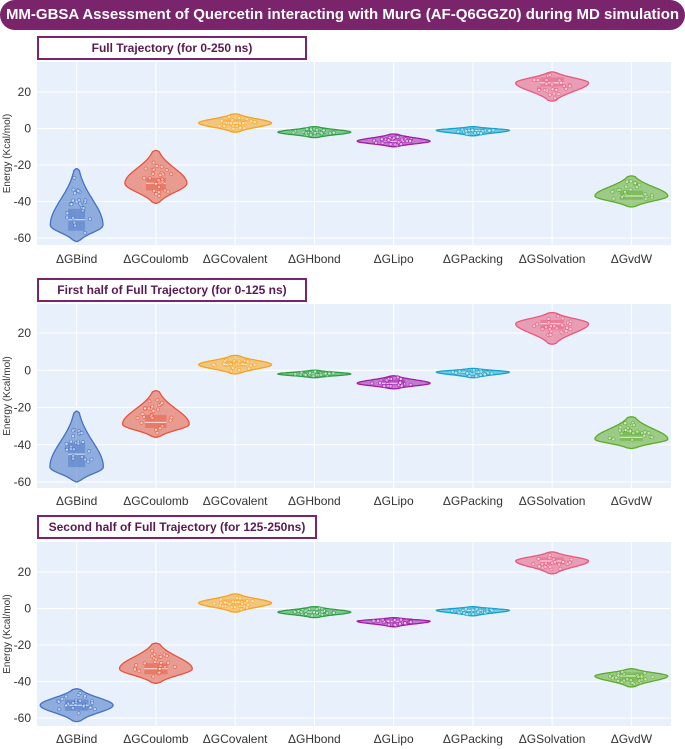  Describe the element at coordinates (23, 718) in the screenshot. I see `y-tick-label: -60` at that location.